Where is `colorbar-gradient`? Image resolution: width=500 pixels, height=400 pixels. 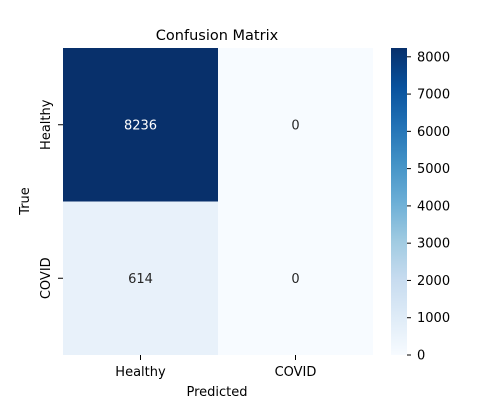
colorbar-gradient is located at coordinates (399, 201).